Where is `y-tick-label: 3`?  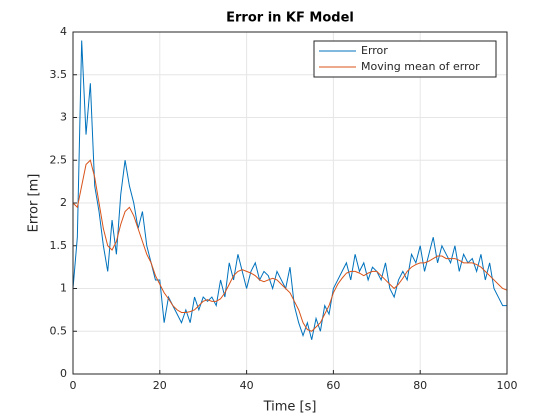 y-tick-label: 3 is located at coordinates (63, 117).